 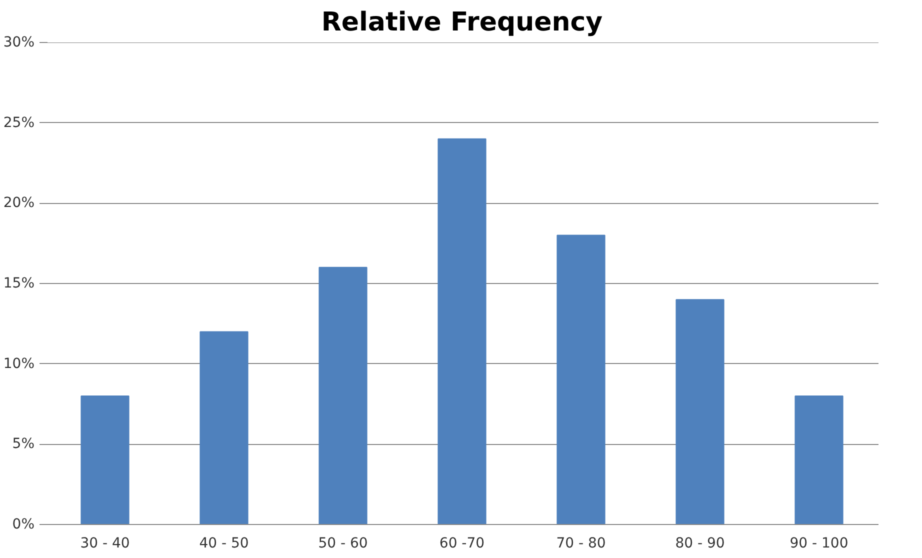 I want to click on y-tick-label: 20%, so click(x=19, y=203).